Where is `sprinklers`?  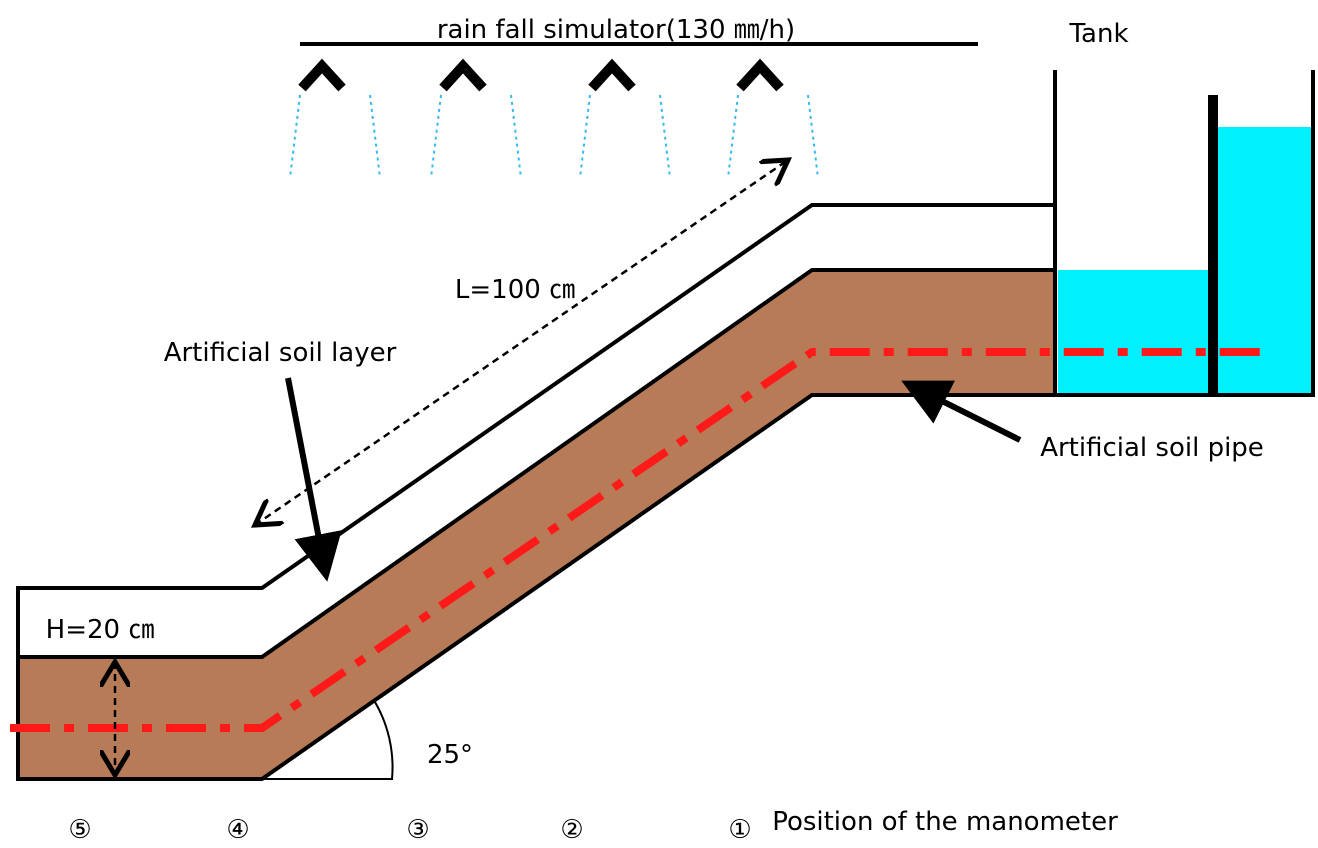 sprinklers is located at coordinates (541, 75).